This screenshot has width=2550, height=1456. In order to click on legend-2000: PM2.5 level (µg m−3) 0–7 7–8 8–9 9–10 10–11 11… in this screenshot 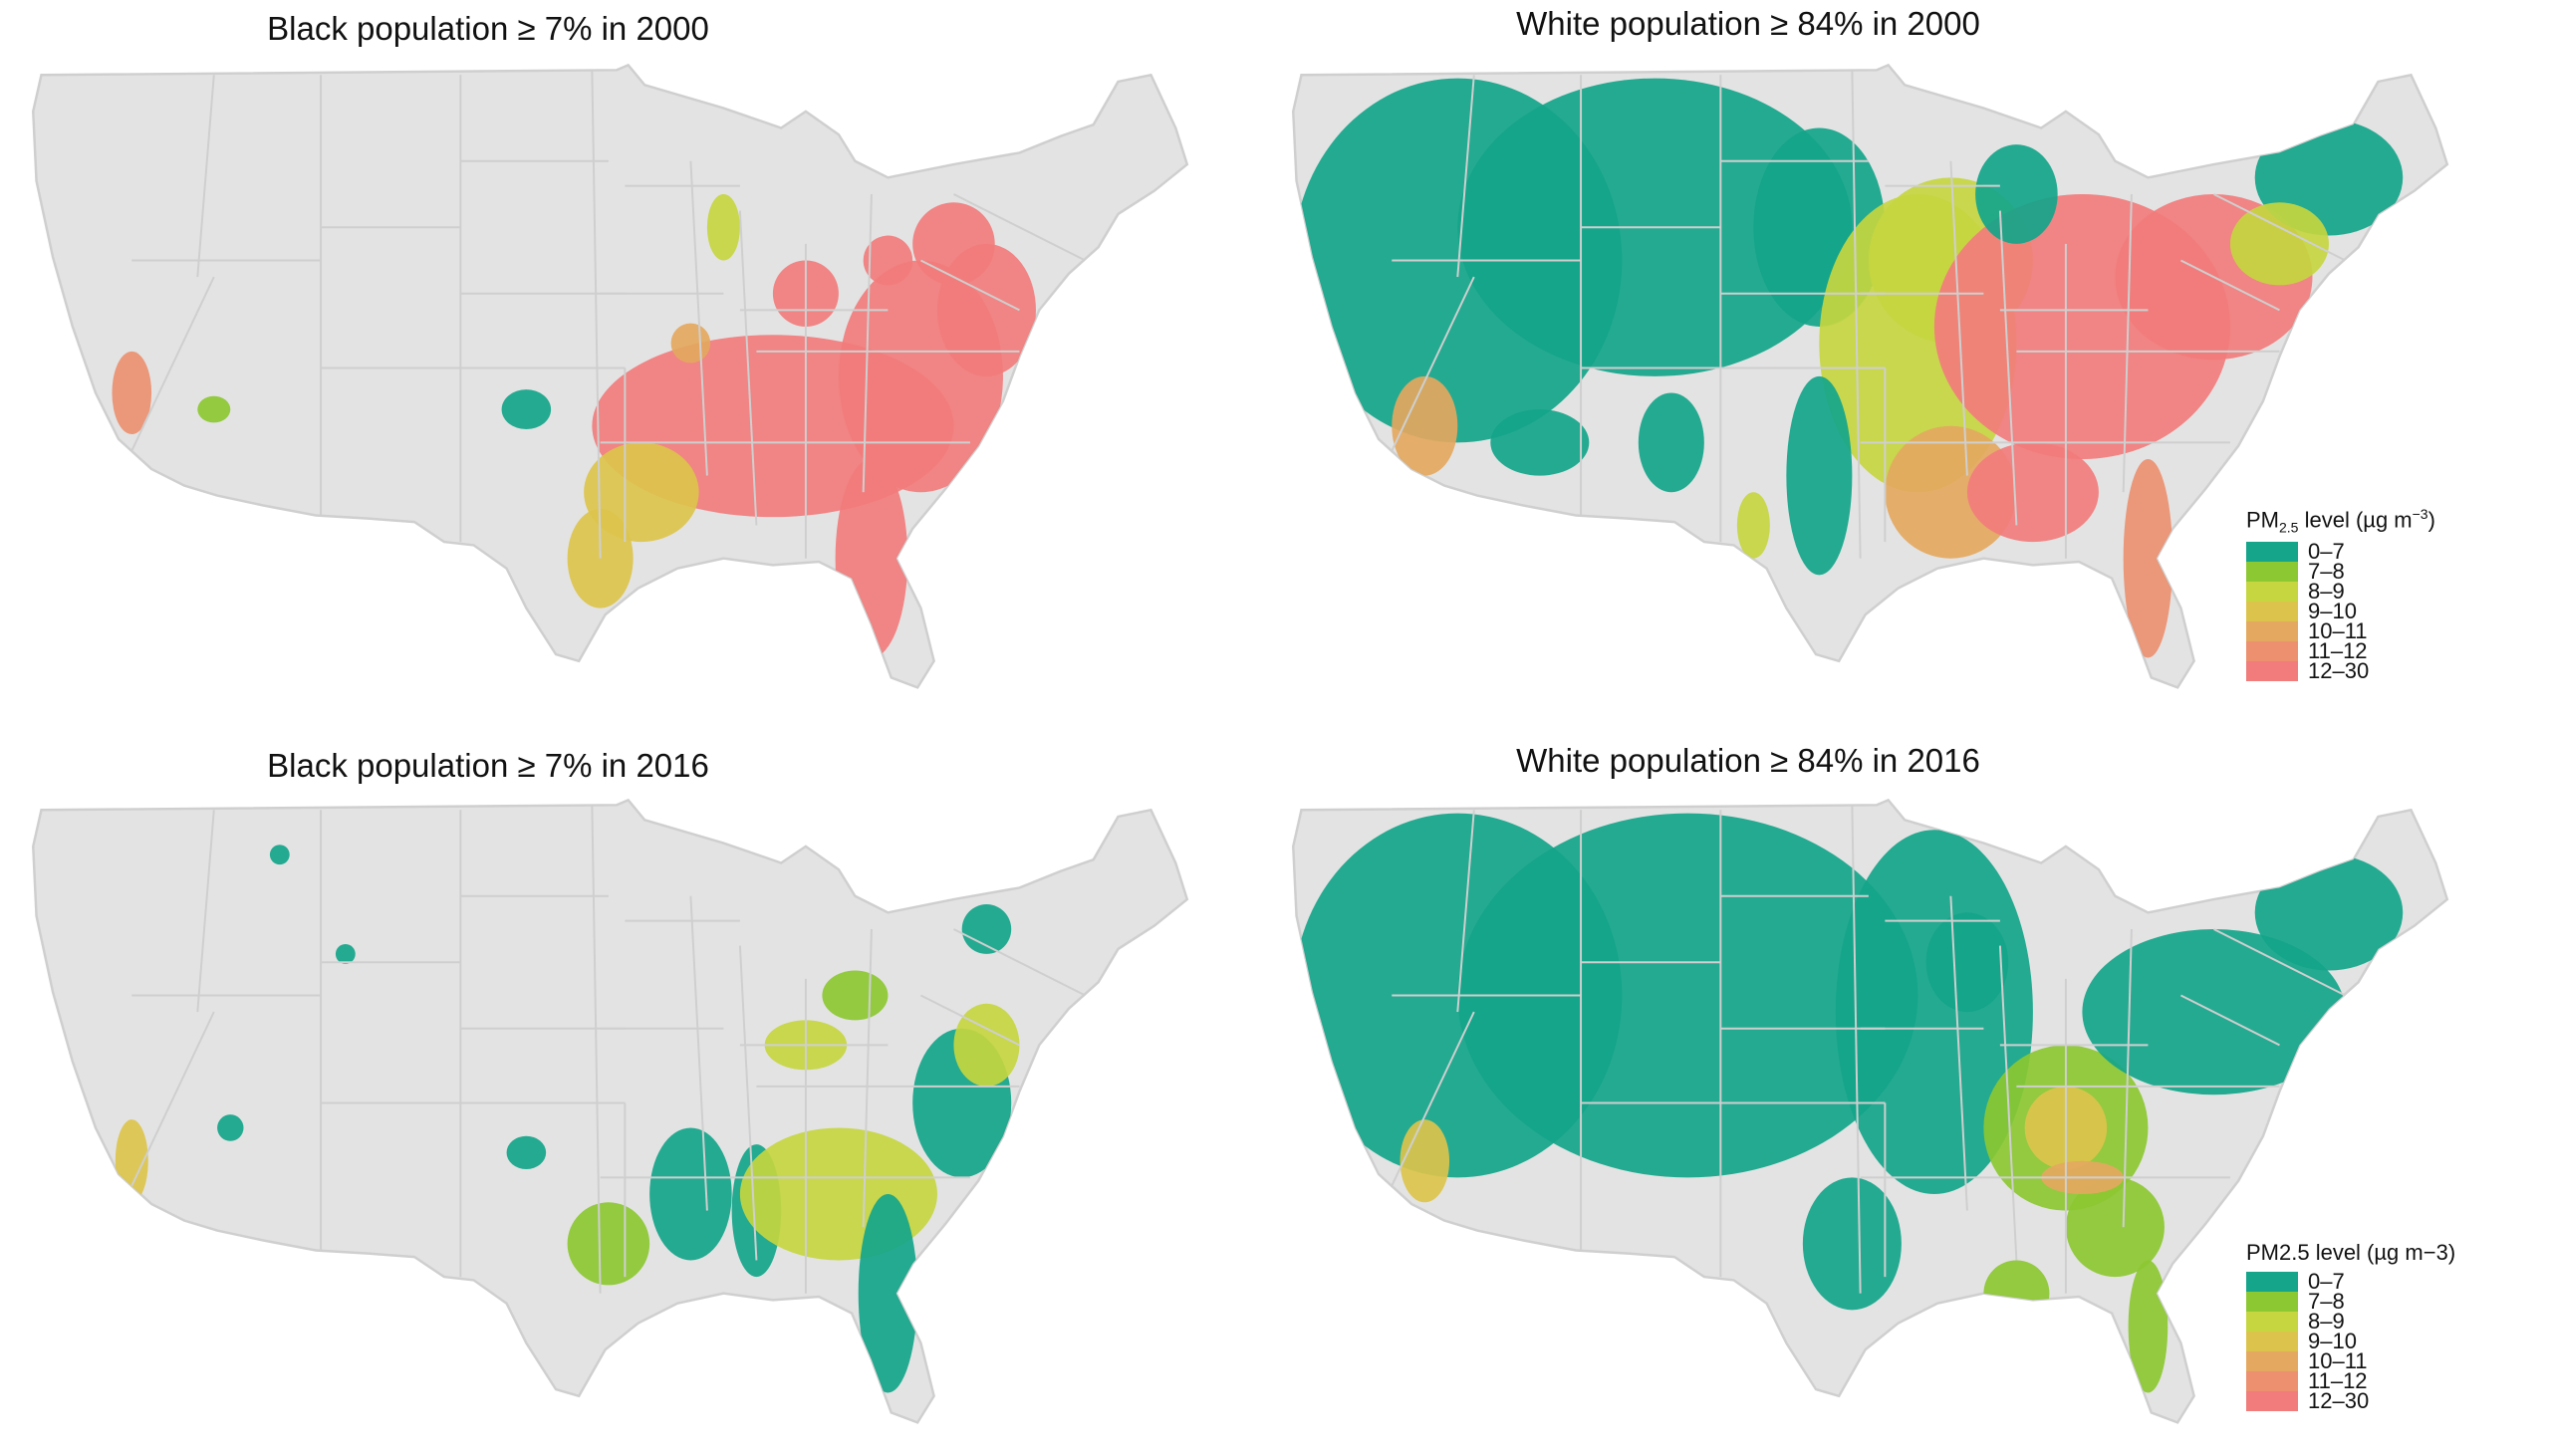, I will do `click(2340, 593)`.